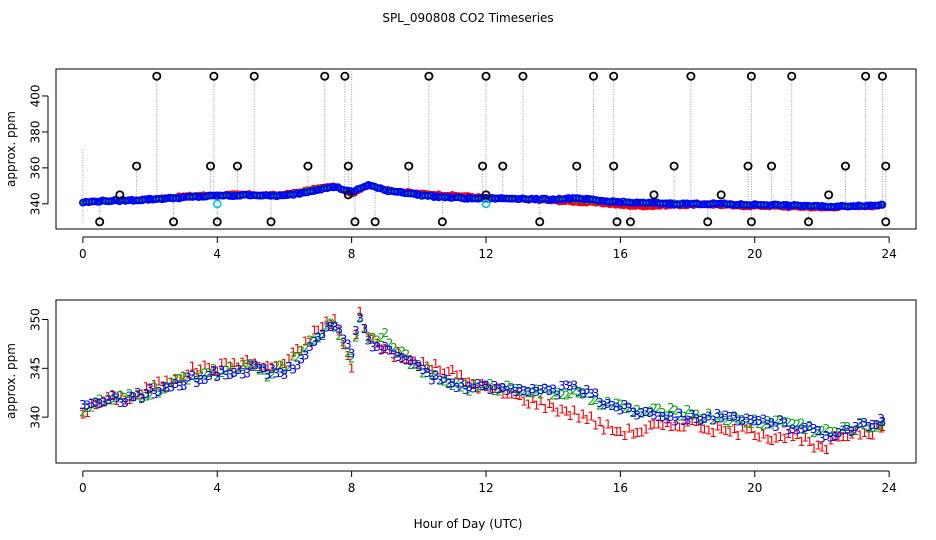  I want to click on bottom-x-tick-label: 8, so click(352, 488).